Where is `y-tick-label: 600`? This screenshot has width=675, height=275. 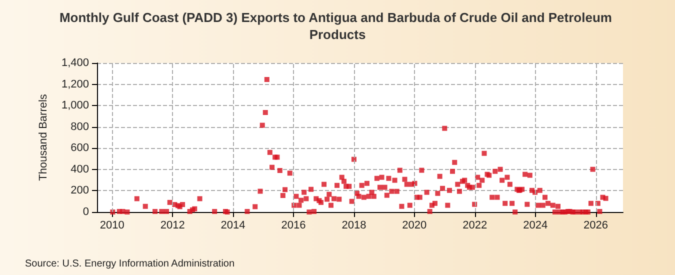
y-tick-label: 600 is located at coordinates (79, 148).